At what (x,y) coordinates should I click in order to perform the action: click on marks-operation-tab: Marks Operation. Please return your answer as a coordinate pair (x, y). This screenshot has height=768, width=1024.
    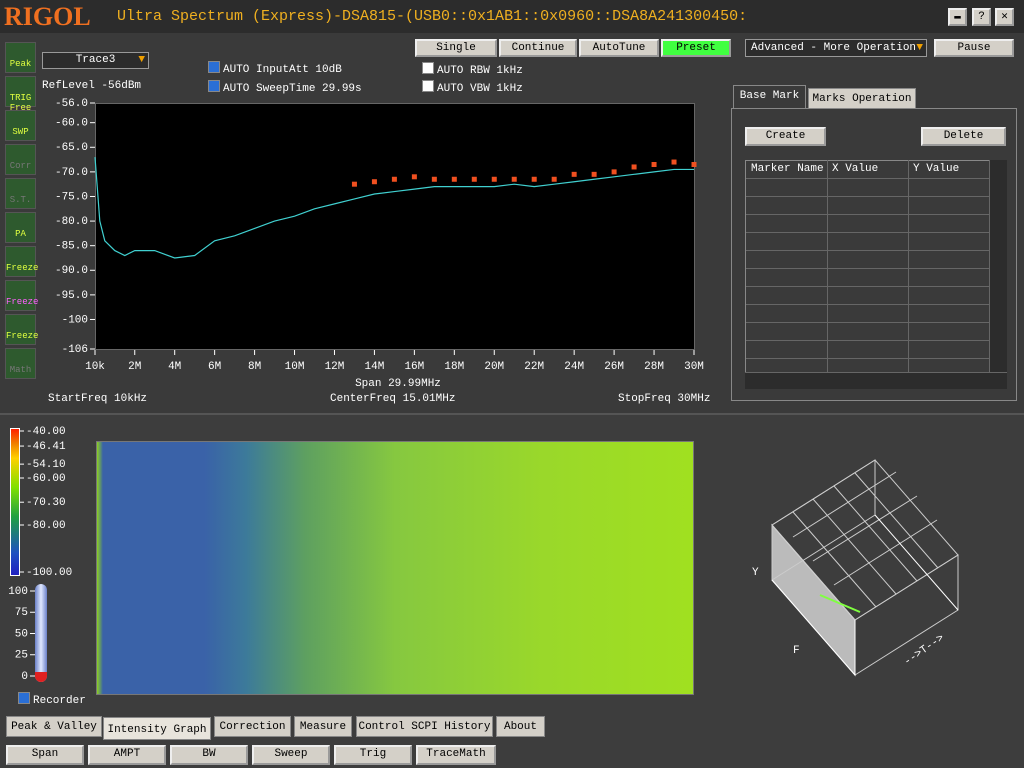
    Looking at the image, I should click on (862, 98).